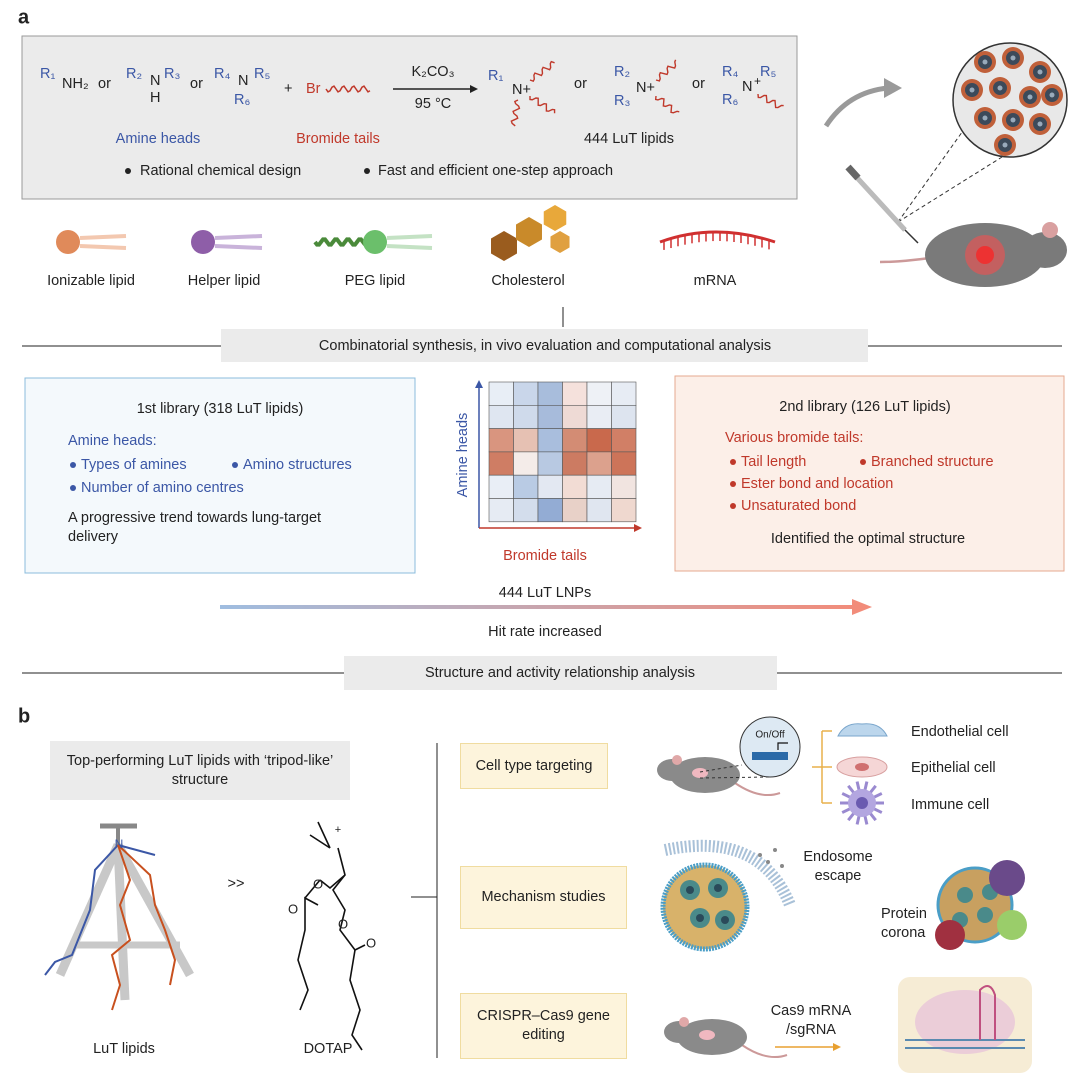  What do you see at coordinates (965, 1044) in the screenshot?
I see `dna` at bounding box center [965, 1044].